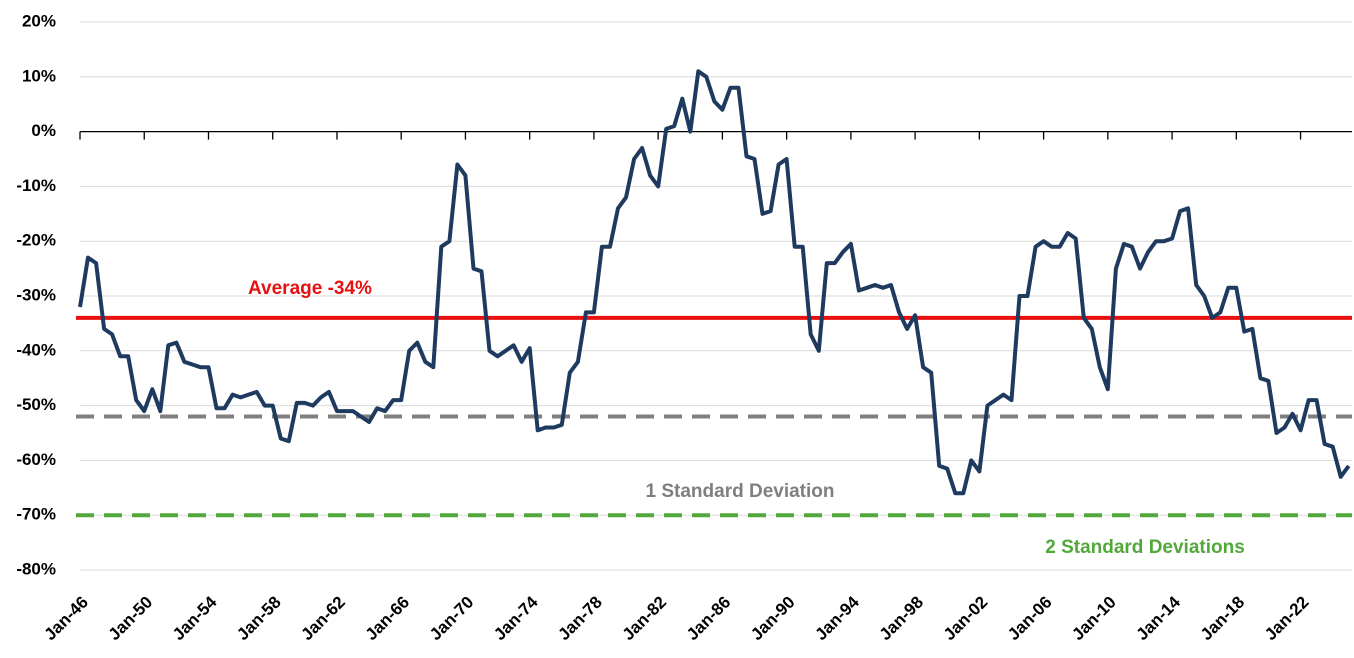  What do you see at coordinates (1094, 619) in the screenshot?
I see `x-tick-label: Jan-10` at bounding box center [1094, 619].